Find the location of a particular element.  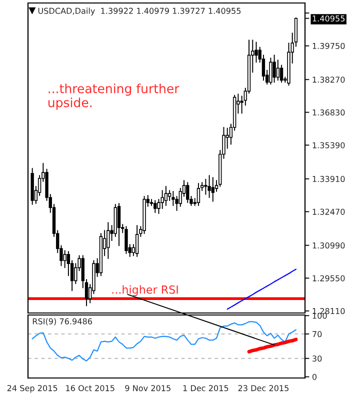

x-tick-label: 9 Nov 2015 is located at coordinates (147, 388).